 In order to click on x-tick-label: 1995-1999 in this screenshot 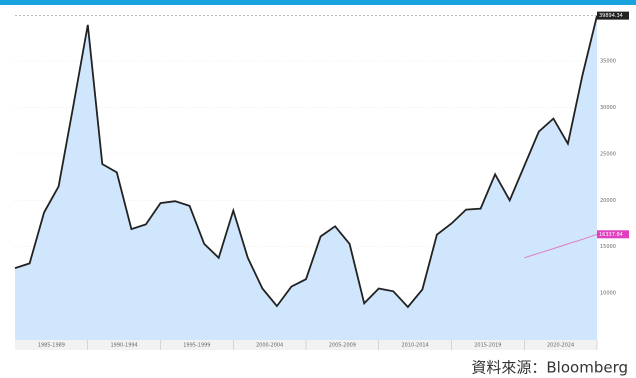, I will do `click(196, 346)`.